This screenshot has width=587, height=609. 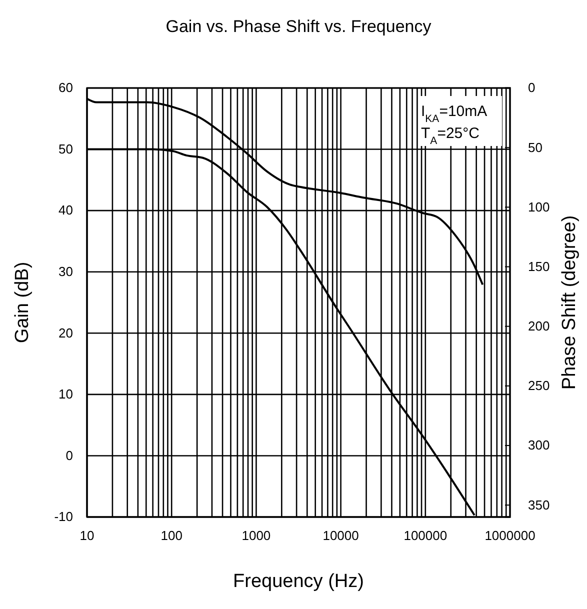 What do you see at coordinates (454, 114) in the screenshot?
I see `annotation: I$_{KA}$=10mA` at bounding box center [454, 114].